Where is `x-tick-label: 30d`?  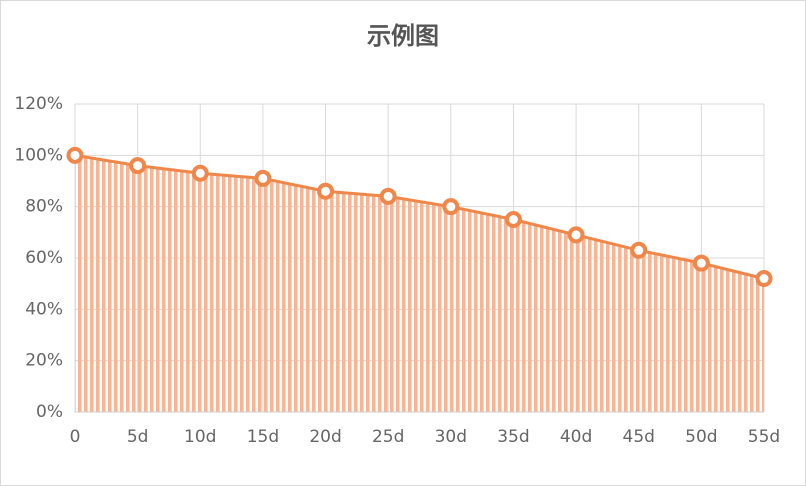
x-tick-label: 30d is located at coordinates (451, 437).